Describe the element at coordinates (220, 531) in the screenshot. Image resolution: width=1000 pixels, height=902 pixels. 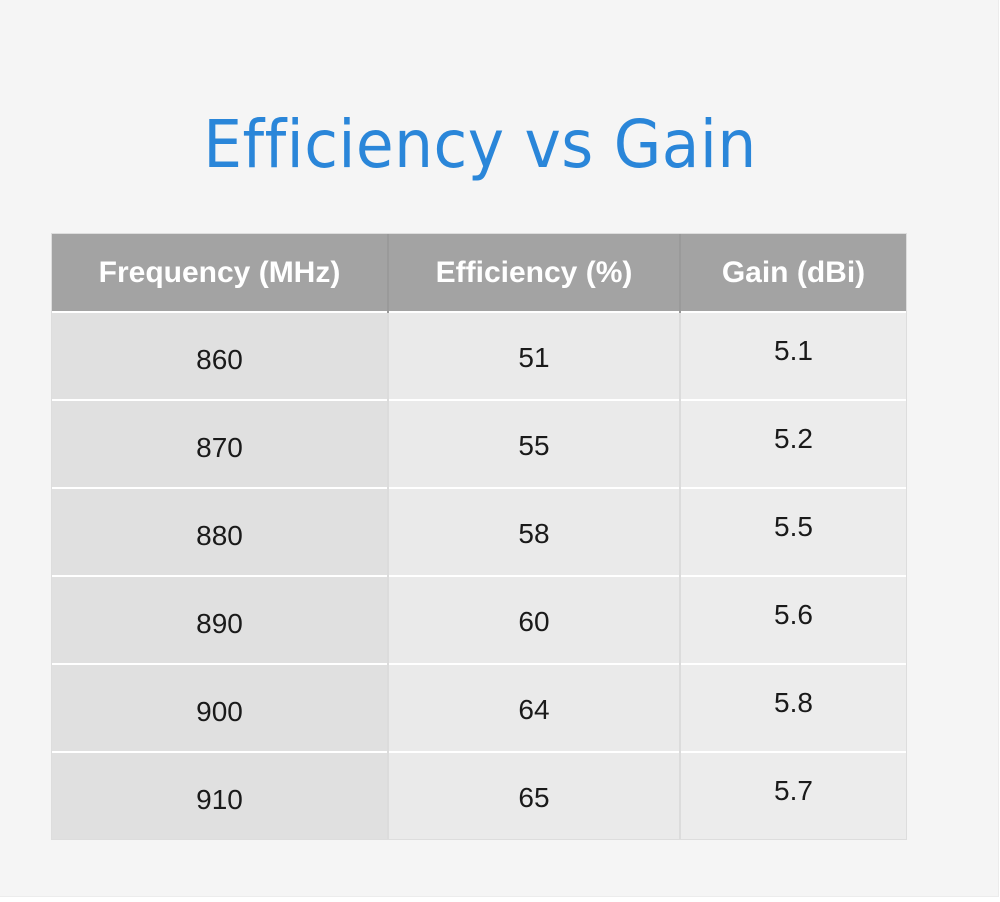
I see `cell-frequency: 880` at that location.